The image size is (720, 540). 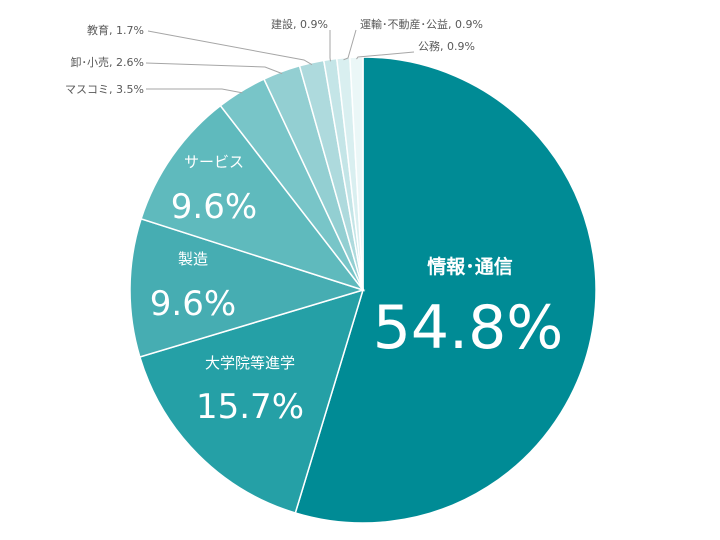 What do you see at coordinates (193, 304) in the screenshot?
I see `slice-label-value-2: 9.6%` at bounding box center [193, 304].